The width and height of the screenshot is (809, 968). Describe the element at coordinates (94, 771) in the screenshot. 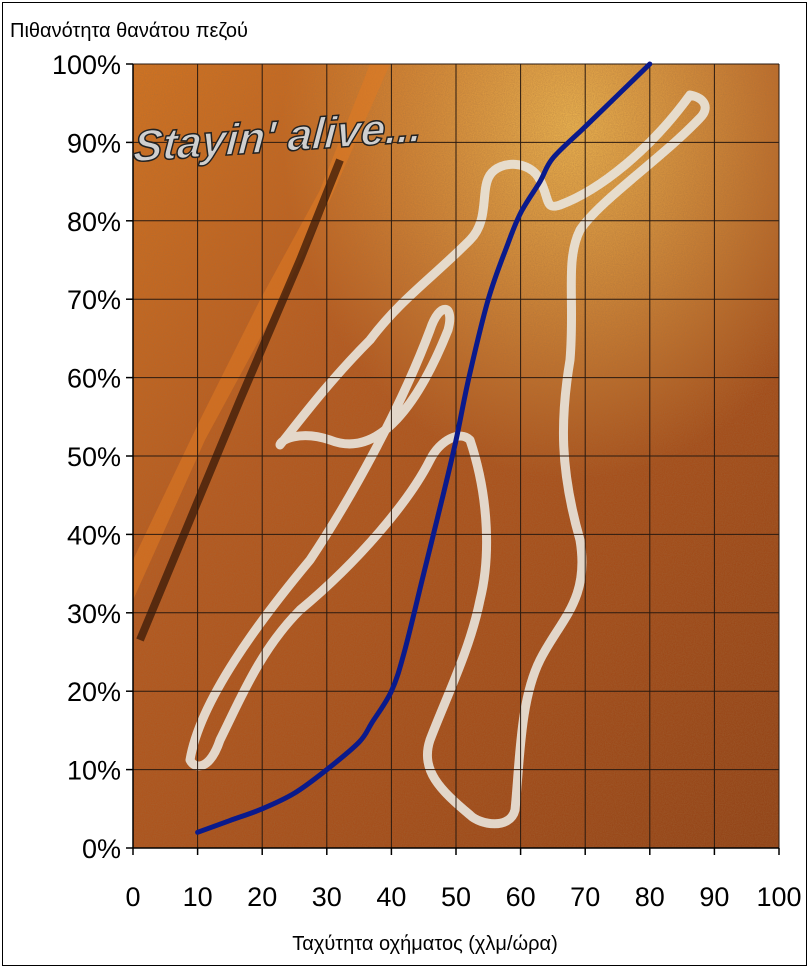

I see `y-tick-label: 10%` at that location.